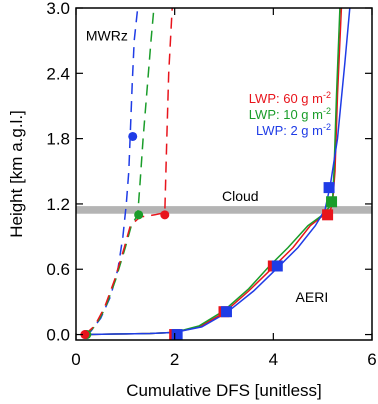  I want to click on cloud-label: Cloud, so click(240, 196).